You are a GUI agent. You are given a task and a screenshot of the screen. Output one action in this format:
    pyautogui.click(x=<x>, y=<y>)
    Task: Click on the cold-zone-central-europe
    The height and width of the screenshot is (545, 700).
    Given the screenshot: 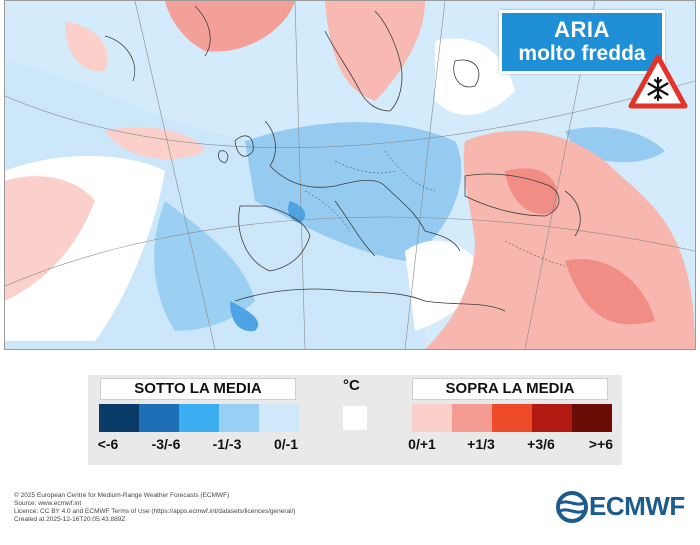 What is the action you would take?
    pyautogui.click(x=353, y=191)
    